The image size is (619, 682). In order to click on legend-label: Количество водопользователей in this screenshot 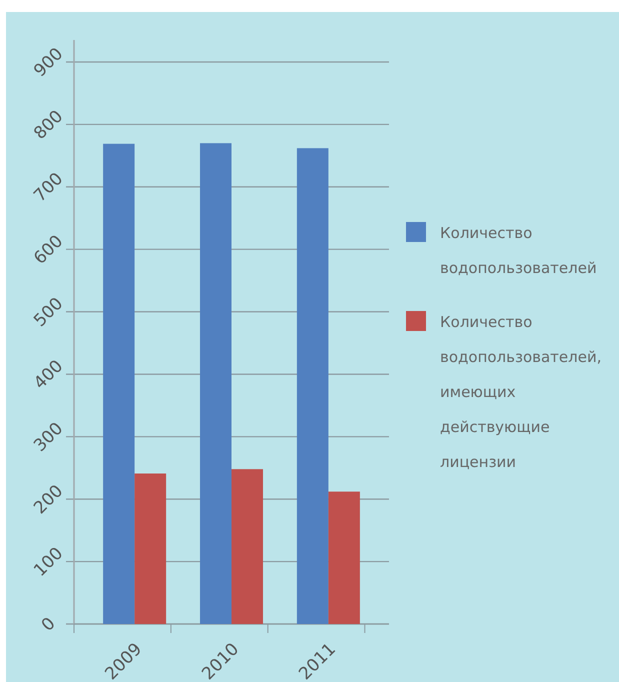, I will do `click(518, 250)`.